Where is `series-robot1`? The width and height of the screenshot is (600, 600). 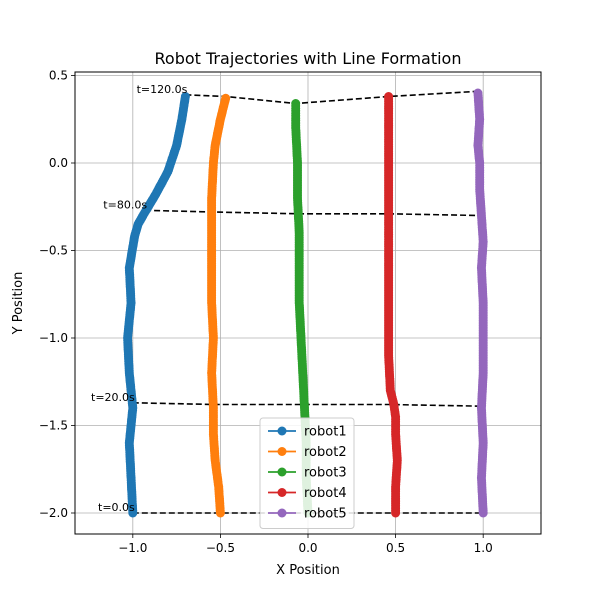
series-robot1 is located at coordinates (156, 305).